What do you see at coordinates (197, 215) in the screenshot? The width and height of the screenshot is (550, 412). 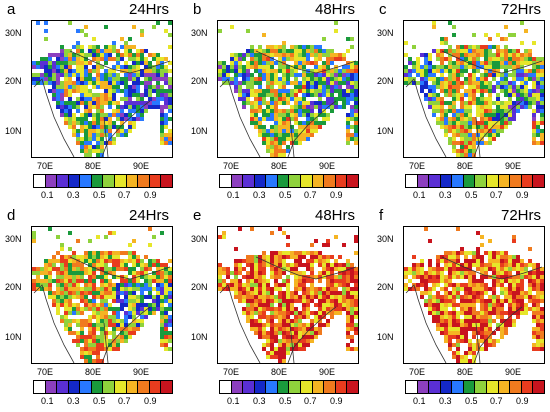 I see `panel-label: e` at bounding box center [197, 215].